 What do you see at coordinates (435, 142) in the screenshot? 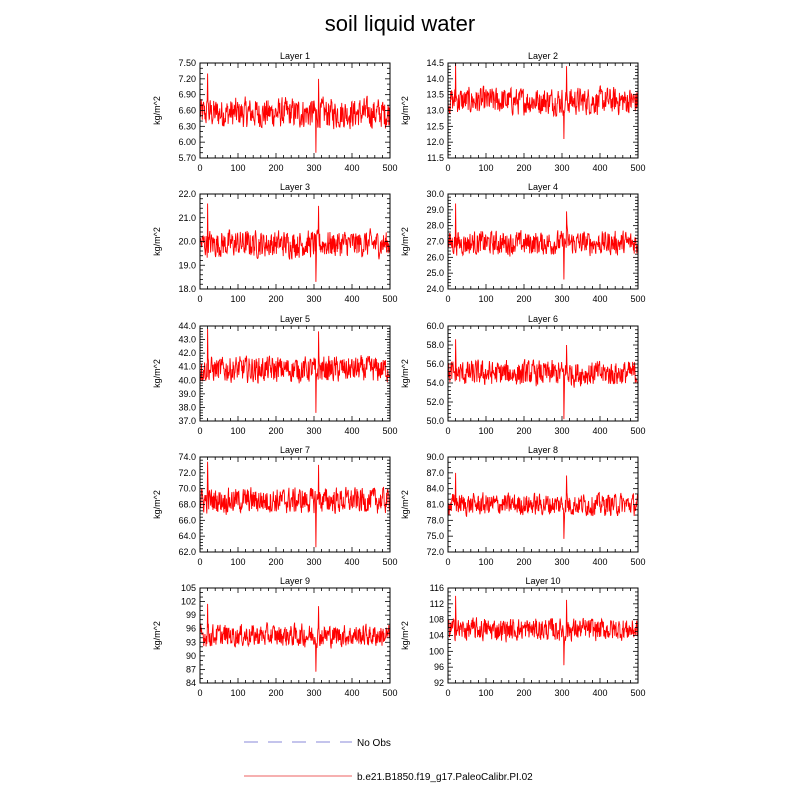
I see `y-tick-label: 12.0` at bounding box center [435, 142].